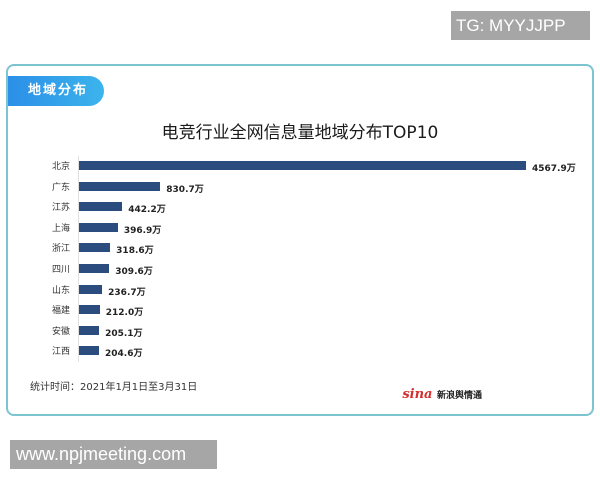  I want to click on watermark-url: www.npjmeeting.com, so click(113, 454).